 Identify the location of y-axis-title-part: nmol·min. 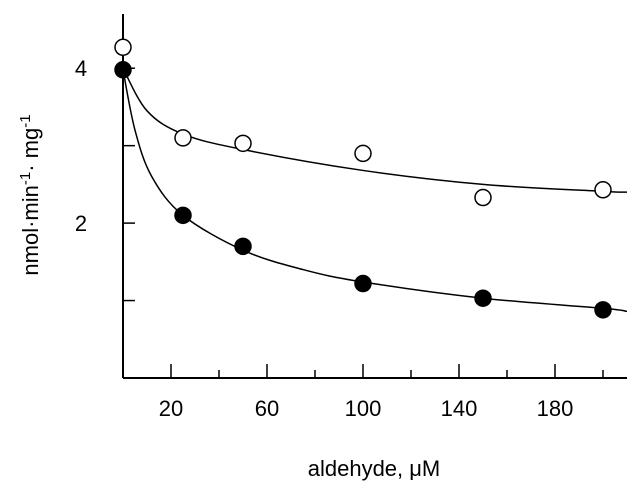
(30, 230).